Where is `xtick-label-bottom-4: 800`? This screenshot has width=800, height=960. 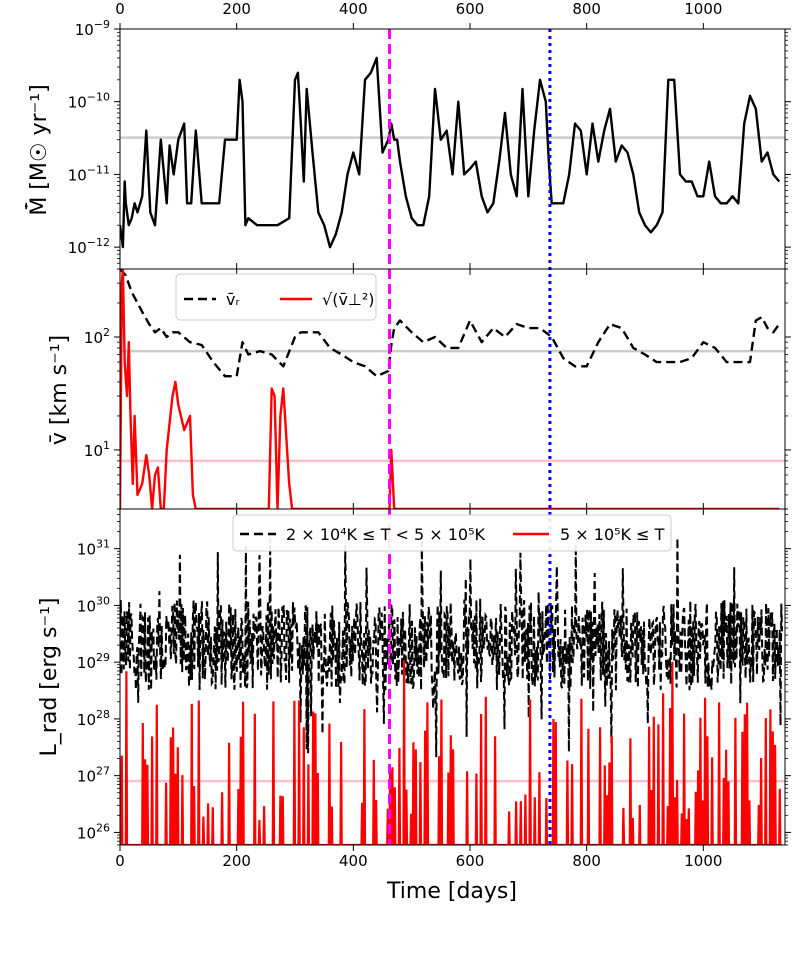 xtick-label-bottom-4: 800 is located at coordinates (586, 861).